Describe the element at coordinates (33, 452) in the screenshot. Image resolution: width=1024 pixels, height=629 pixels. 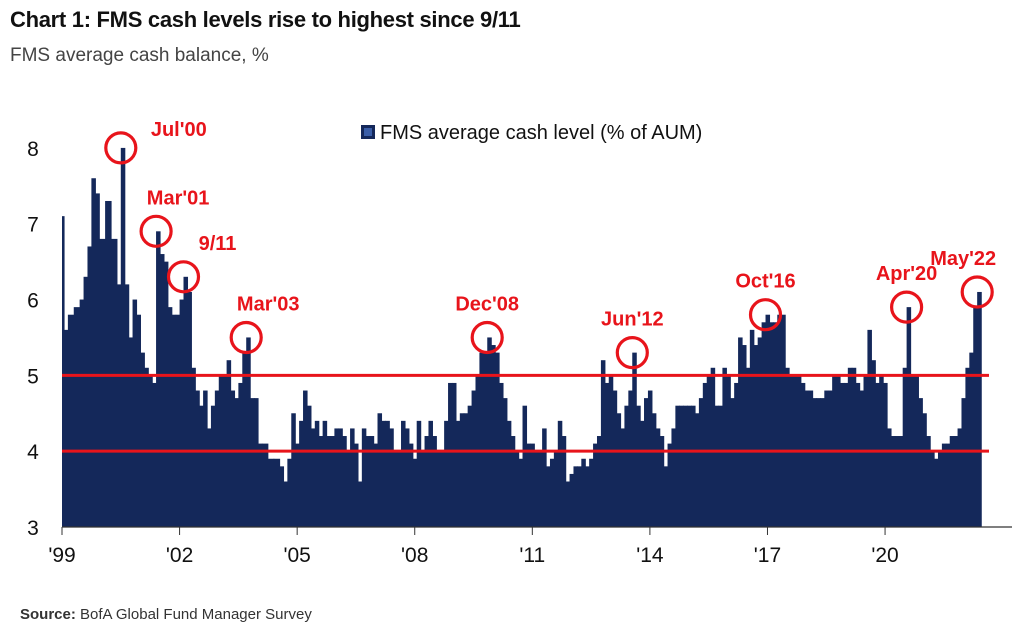
I see `y-tick-label: 4` at that location.